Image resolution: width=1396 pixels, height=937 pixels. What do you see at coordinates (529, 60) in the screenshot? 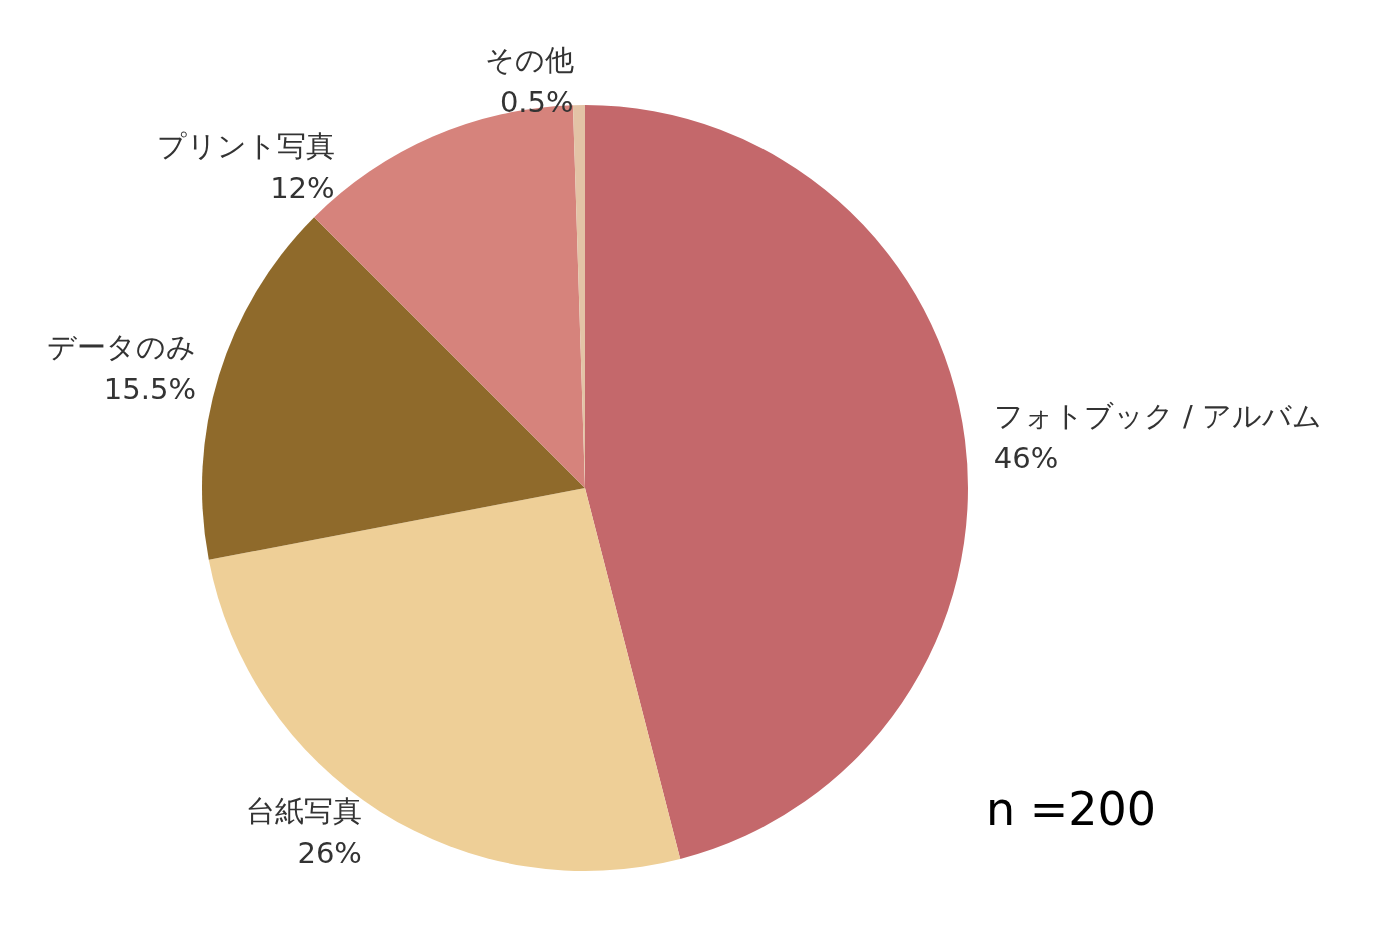
I see `slice-label: その他` at bounding box center [529, 60].